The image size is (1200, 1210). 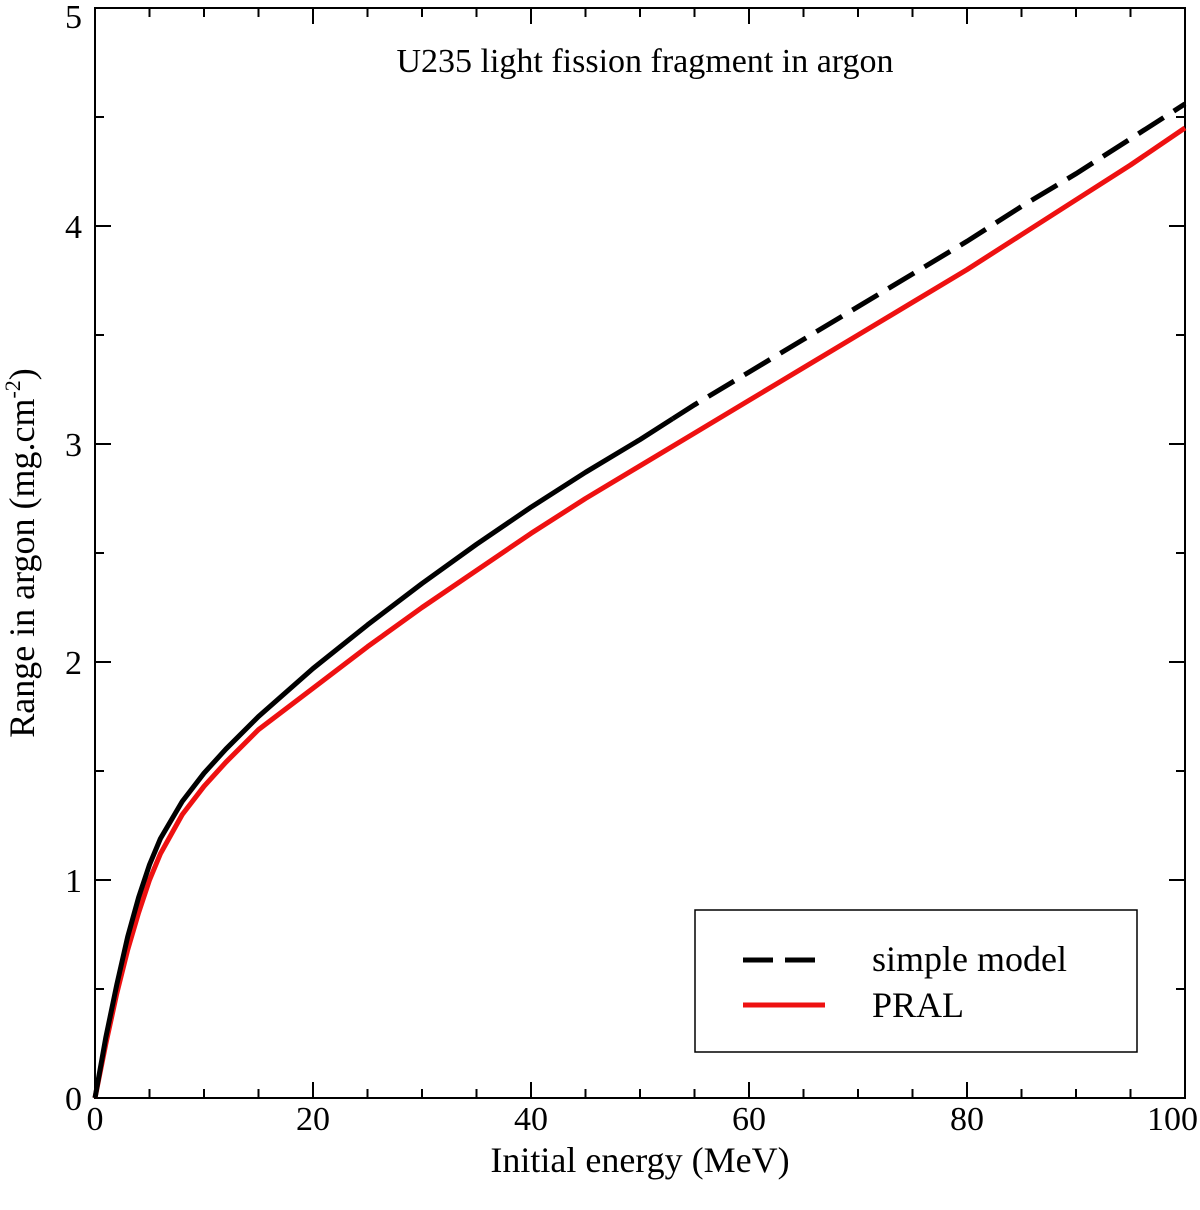 I want to click on y-axis-label: Range in argon (mg.cm-2), so click(x=21, y=553).